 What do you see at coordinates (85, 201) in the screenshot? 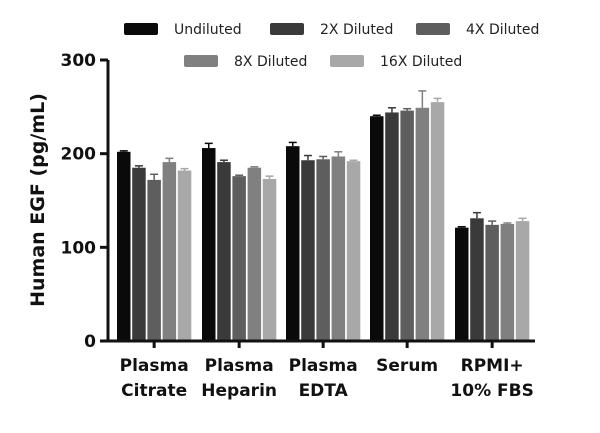
I see `y-axis: 0 100 200 300` at bounding box center [85, 201].